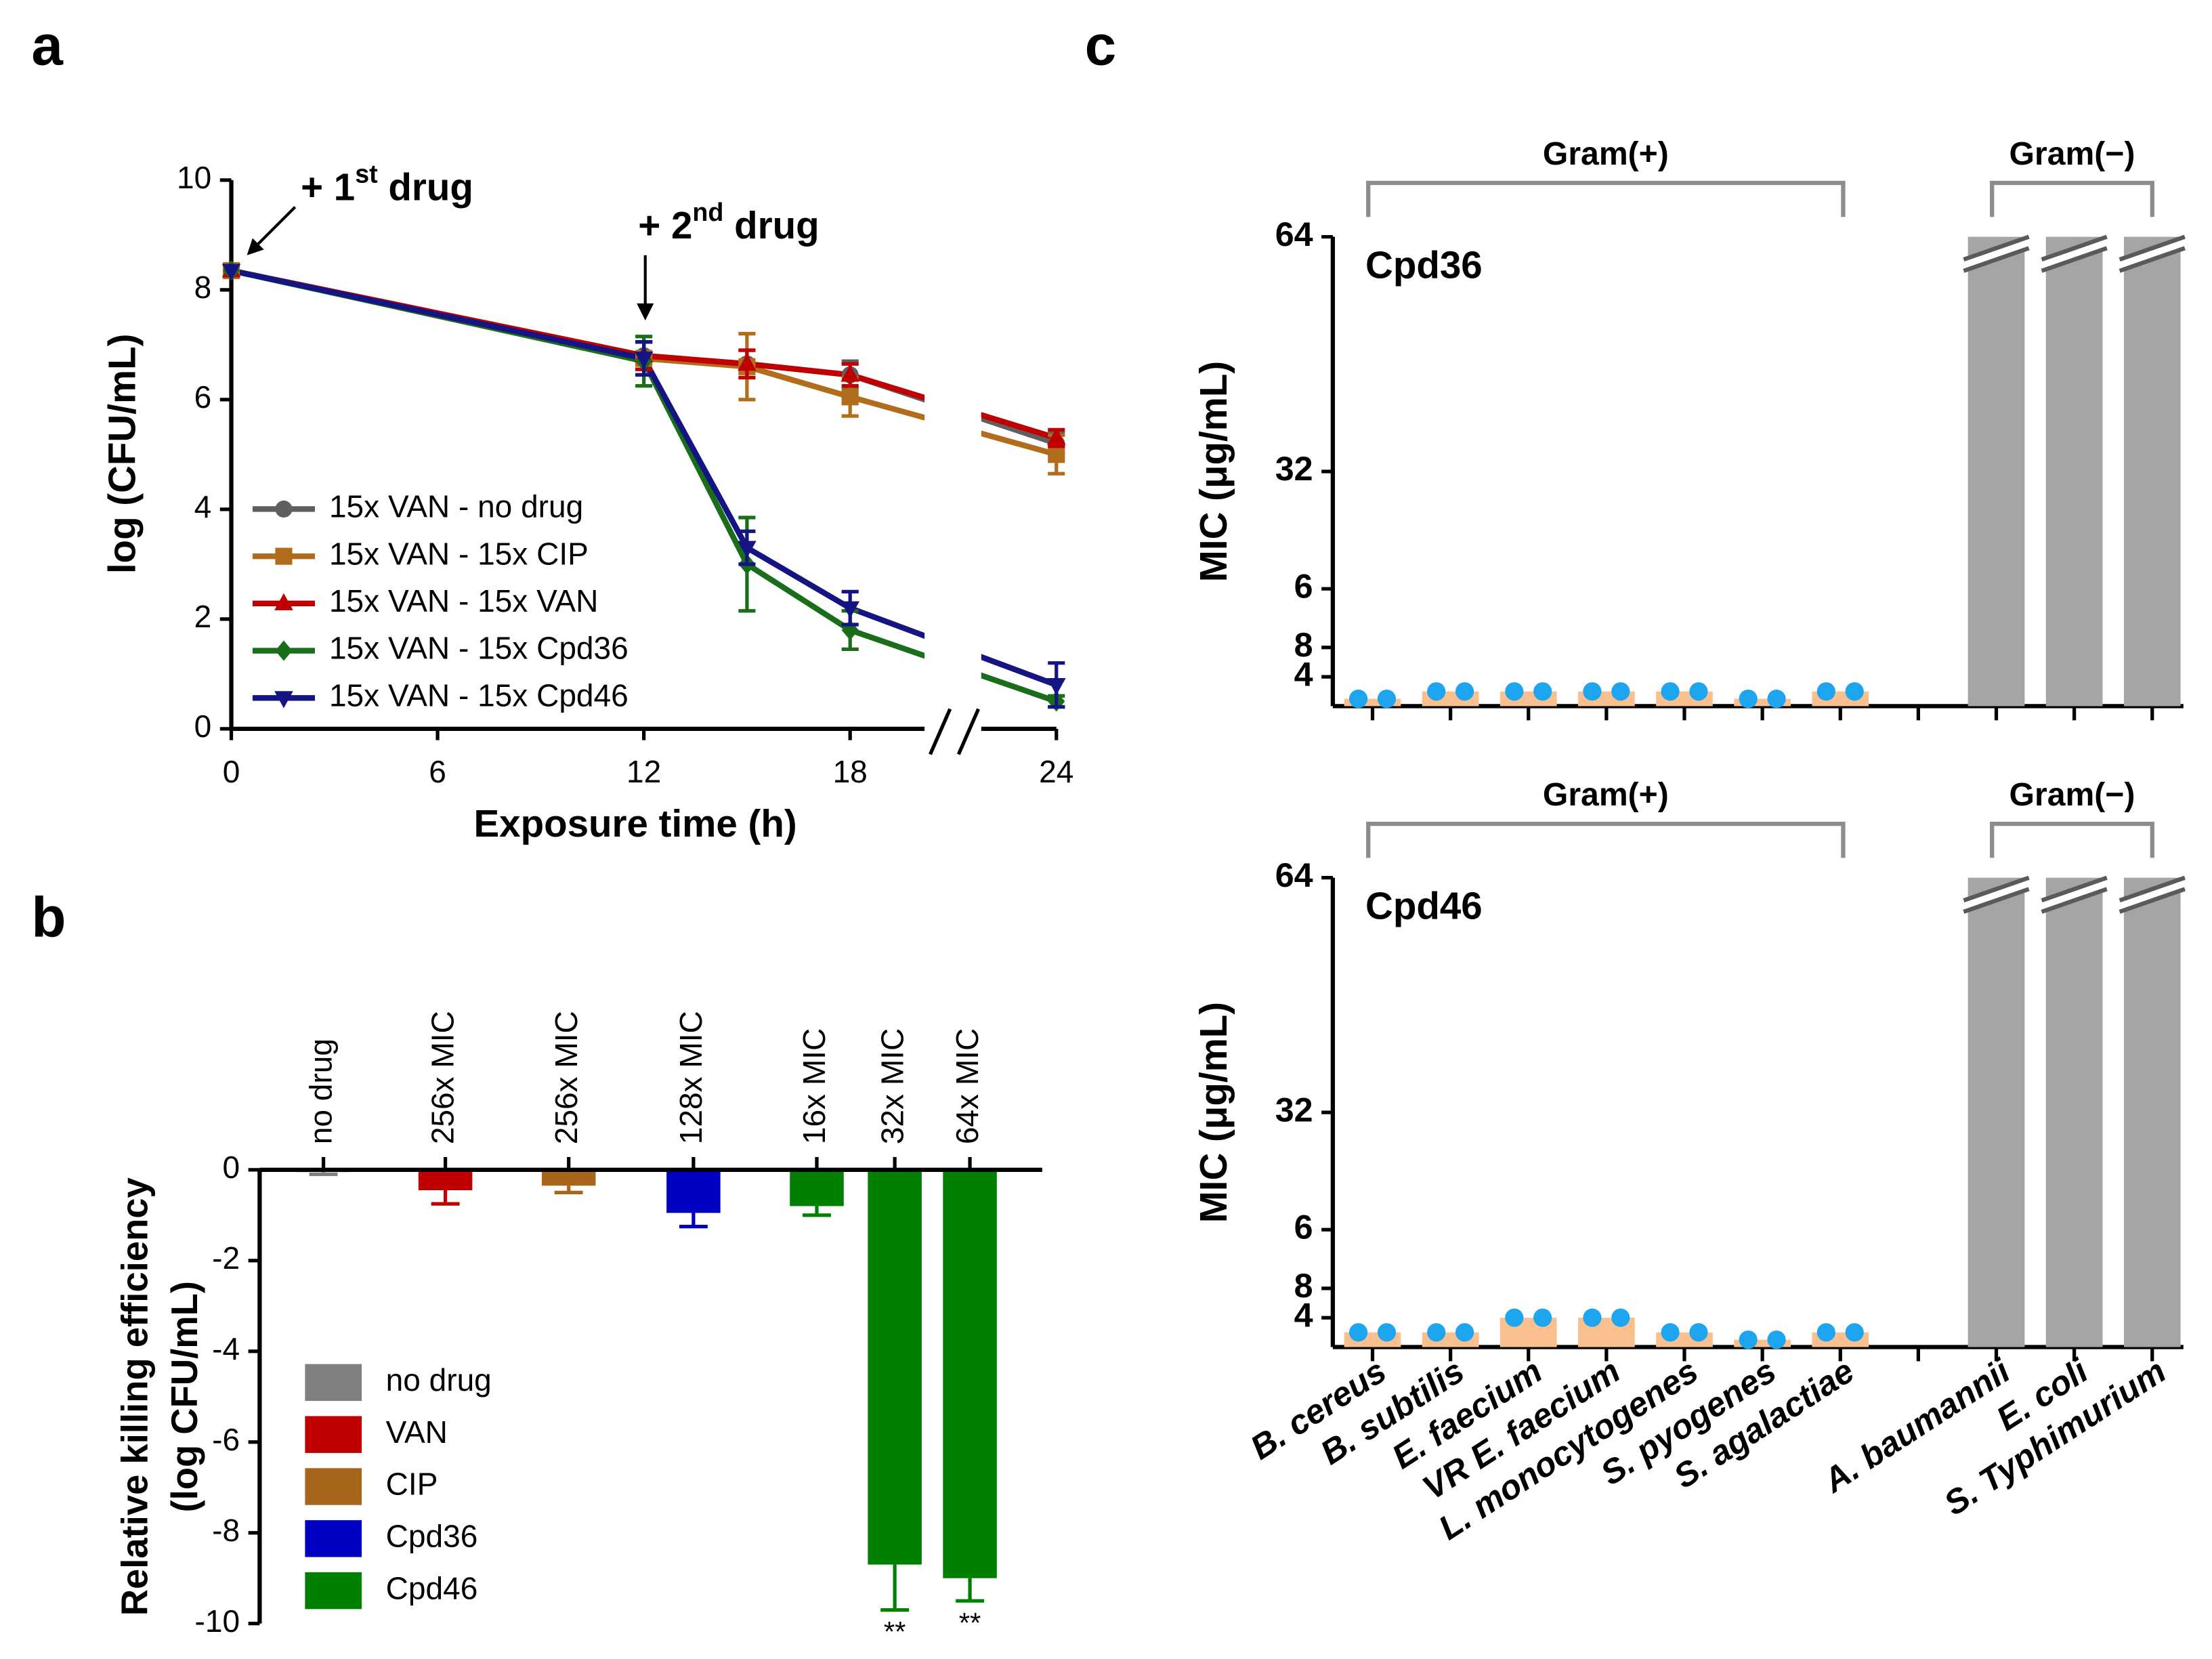 Image resolution: width=2212 pixels, height=1659 pixels. What do you see at coordinates (432, 1535) in the screenshot?
I see `legend-label: Cpd36` at bounding box center [432, 1535].